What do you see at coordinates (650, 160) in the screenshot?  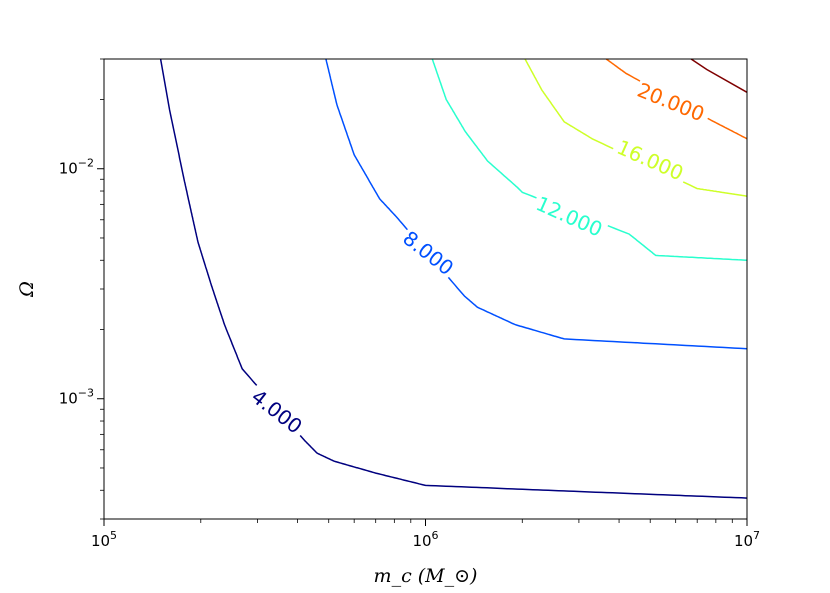 I see `contour-label-16: 16.000` at bounding box center [650, 160].